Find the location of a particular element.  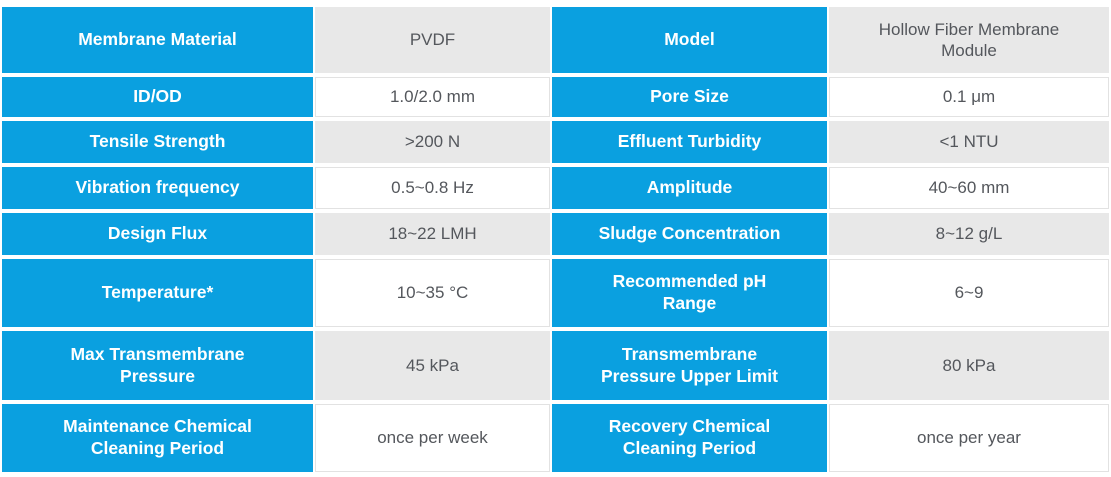

temperature-value: 10~35 °C is located at coordinates (432, 293).